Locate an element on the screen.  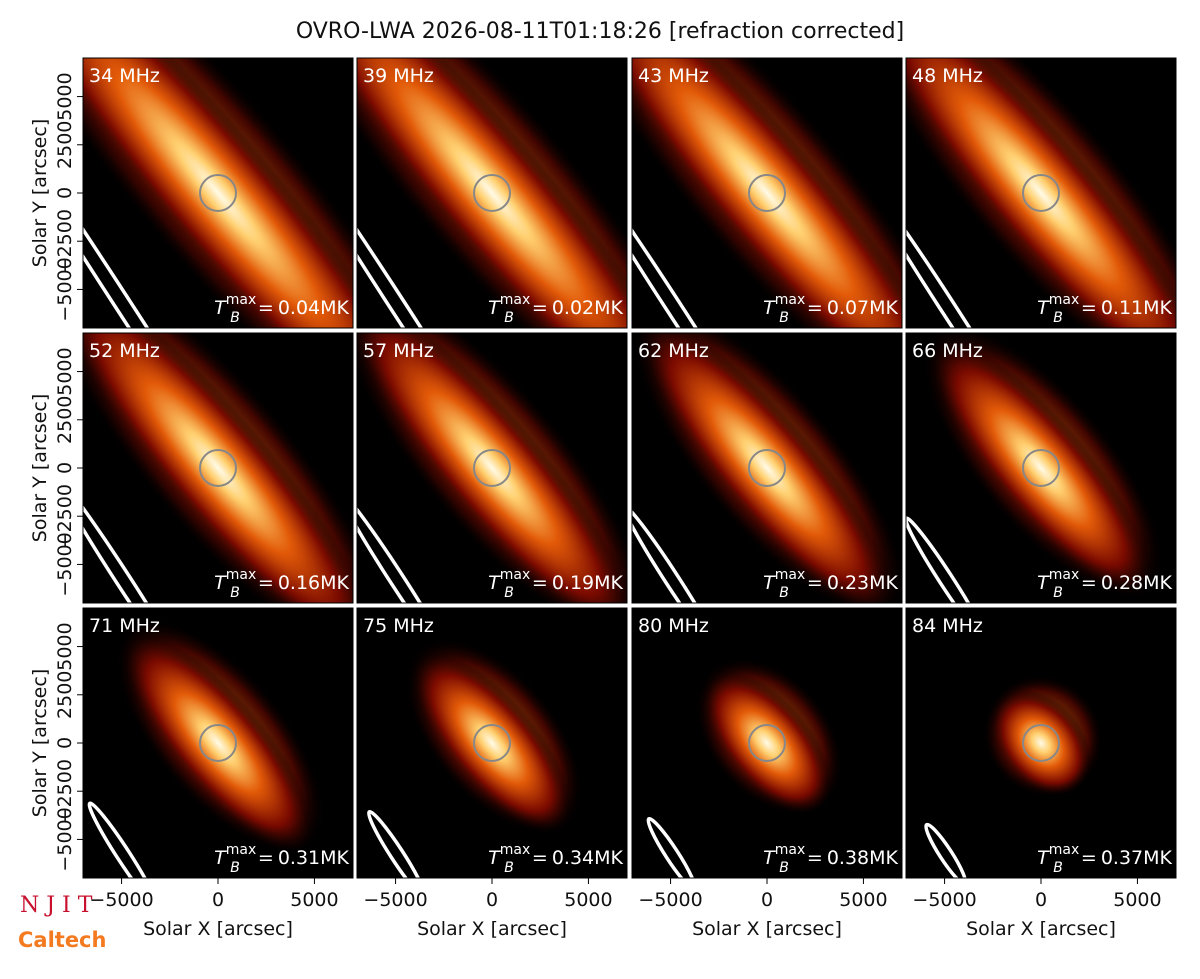
x-tick-label: 5000 is located at coordinates (588, 900).